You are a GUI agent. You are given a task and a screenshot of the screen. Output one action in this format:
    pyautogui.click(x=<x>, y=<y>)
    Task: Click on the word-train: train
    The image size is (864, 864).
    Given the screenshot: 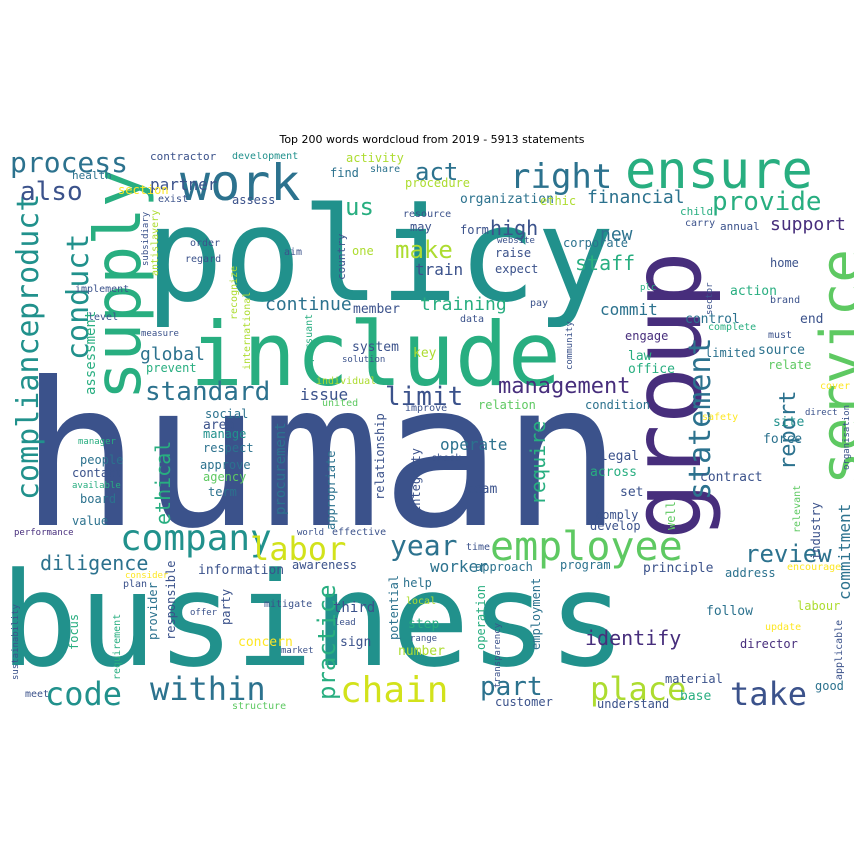 What is the action you would take?
    pyautogui.click(x=439, y=269)
    